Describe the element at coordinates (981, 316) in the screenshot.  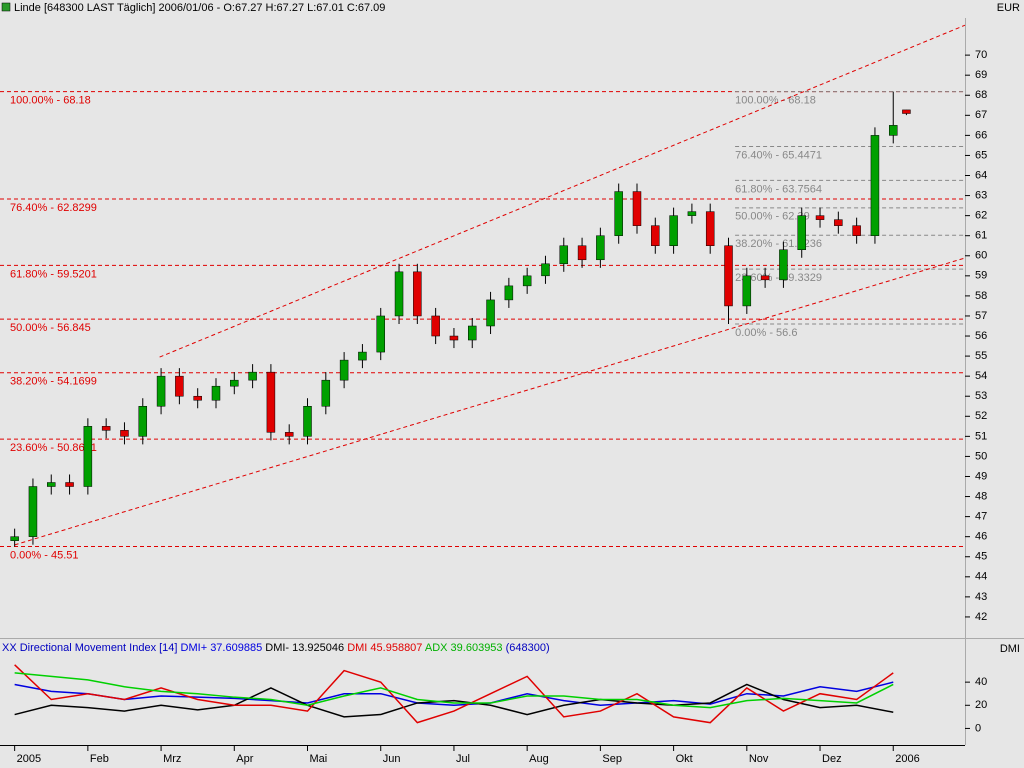
I see `y-tick-label: 57` at that location.